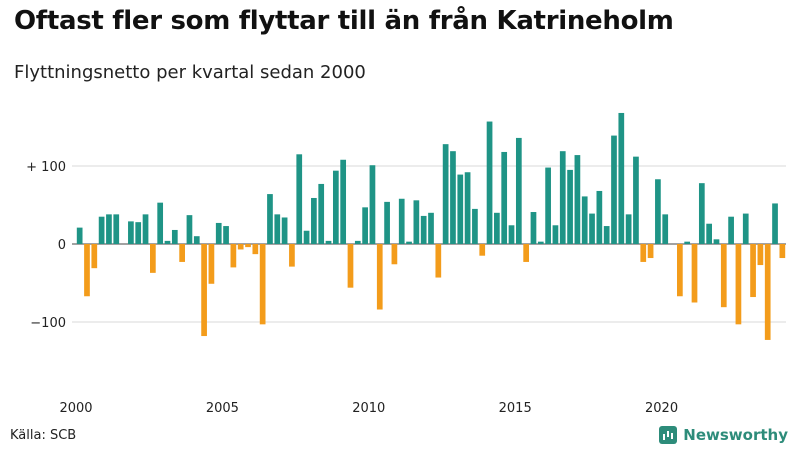 The height and width of the screenshot is (450, 800). Describe the element at coordinates (735, 435) in the screenshot. I see `brand-name: Newsworthy` at that location.